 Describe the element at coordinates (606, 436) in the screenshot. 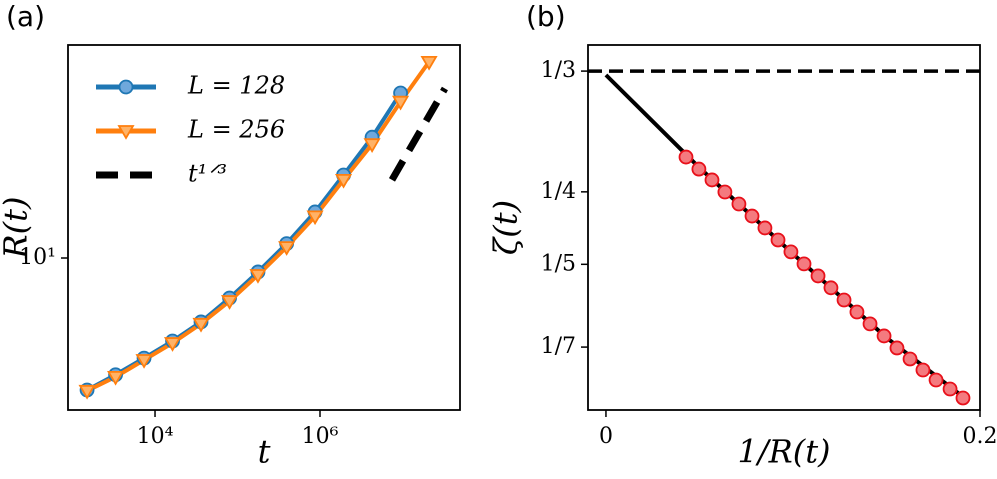

I see `x-tick-label: 0` at that location.